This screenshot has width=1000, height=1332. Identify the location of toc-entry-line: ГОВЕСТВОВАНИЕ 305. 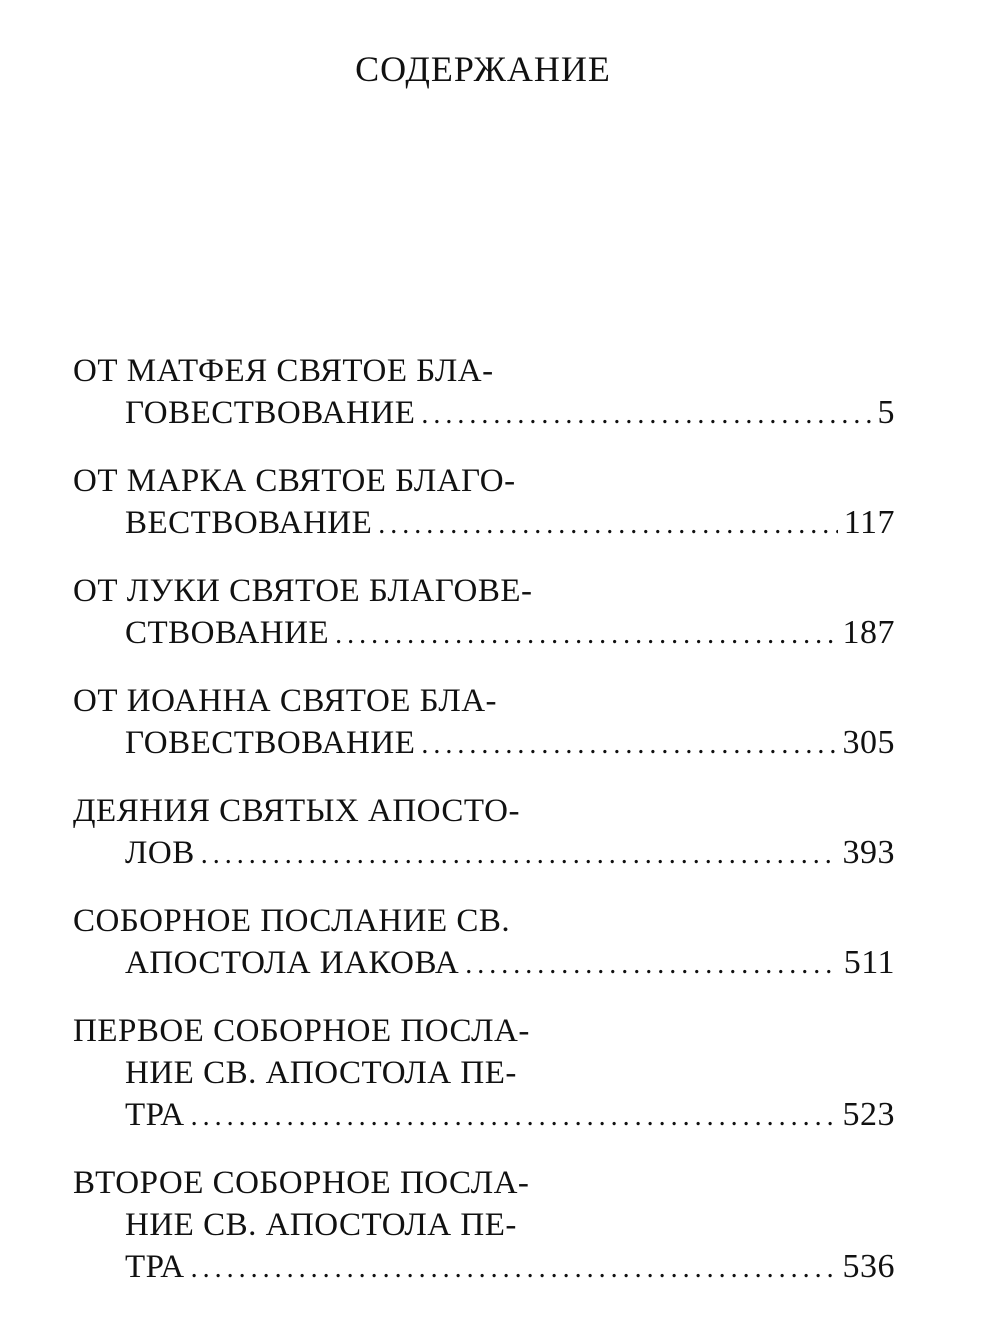
(484, 743).